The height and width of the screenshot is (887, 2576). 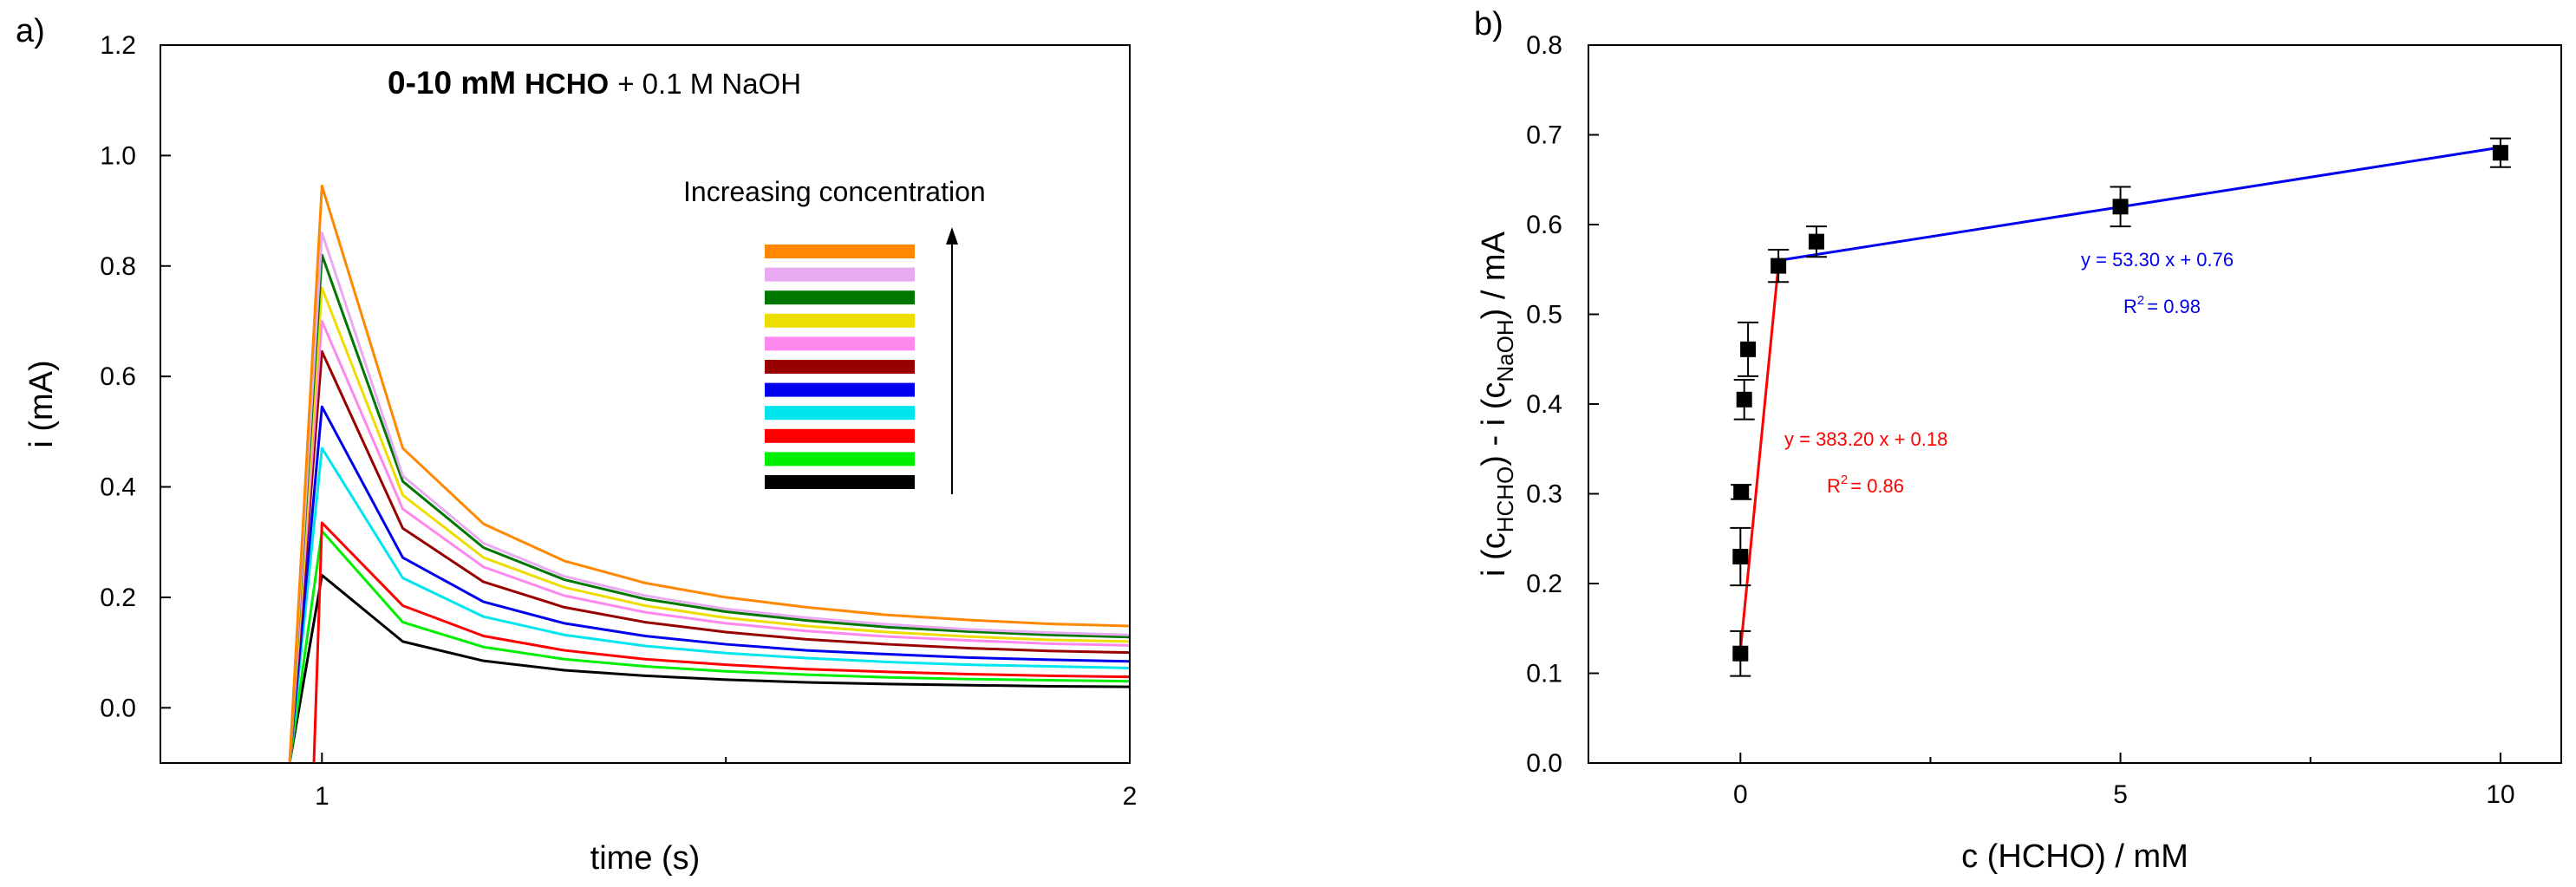 What do you see at coordinates (42, 404) in the screenshot?
I see `panel-a-y-axis-title: i (mA)` at bounding box center [42, 404].